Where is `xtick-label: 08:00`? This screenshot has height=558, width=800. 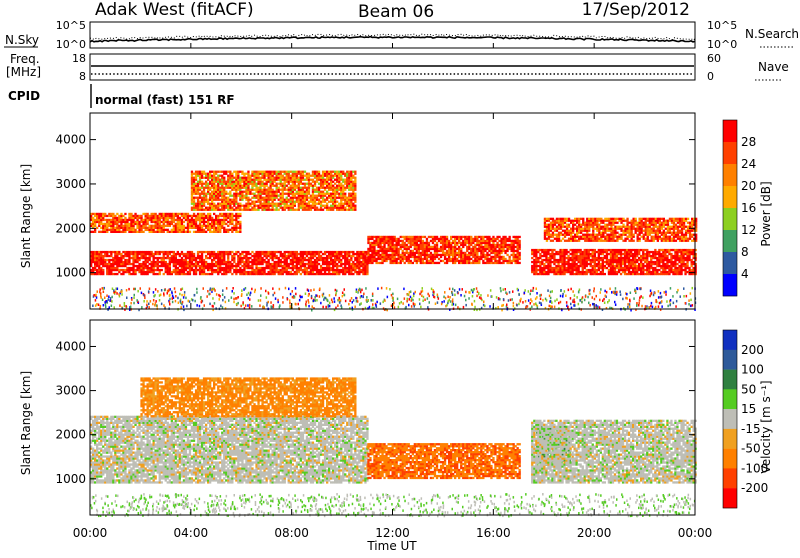
xtick-label: 08:00 is located at coordinates (291, 533).